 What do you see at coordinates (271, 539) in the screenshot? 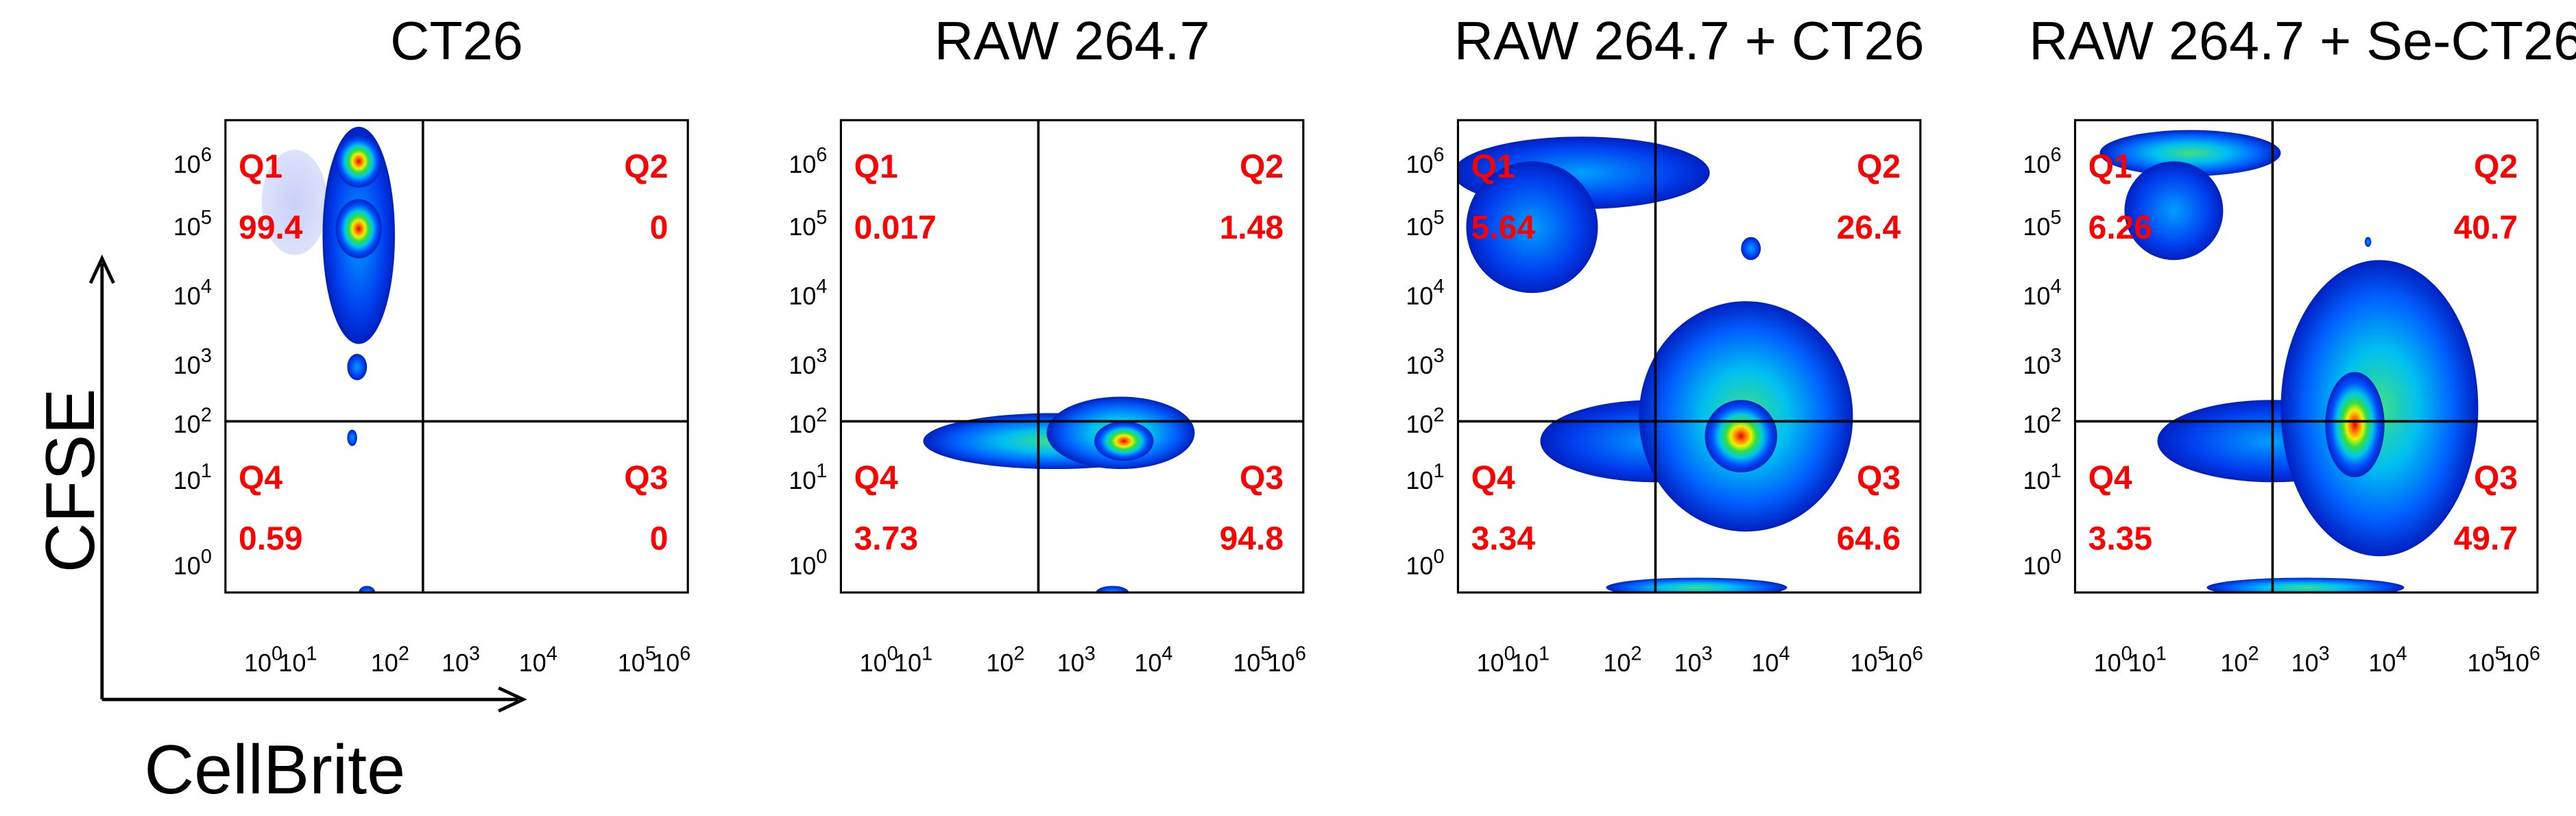
I see `quadrant-value: 0.59` at bounding box center [271, 539].